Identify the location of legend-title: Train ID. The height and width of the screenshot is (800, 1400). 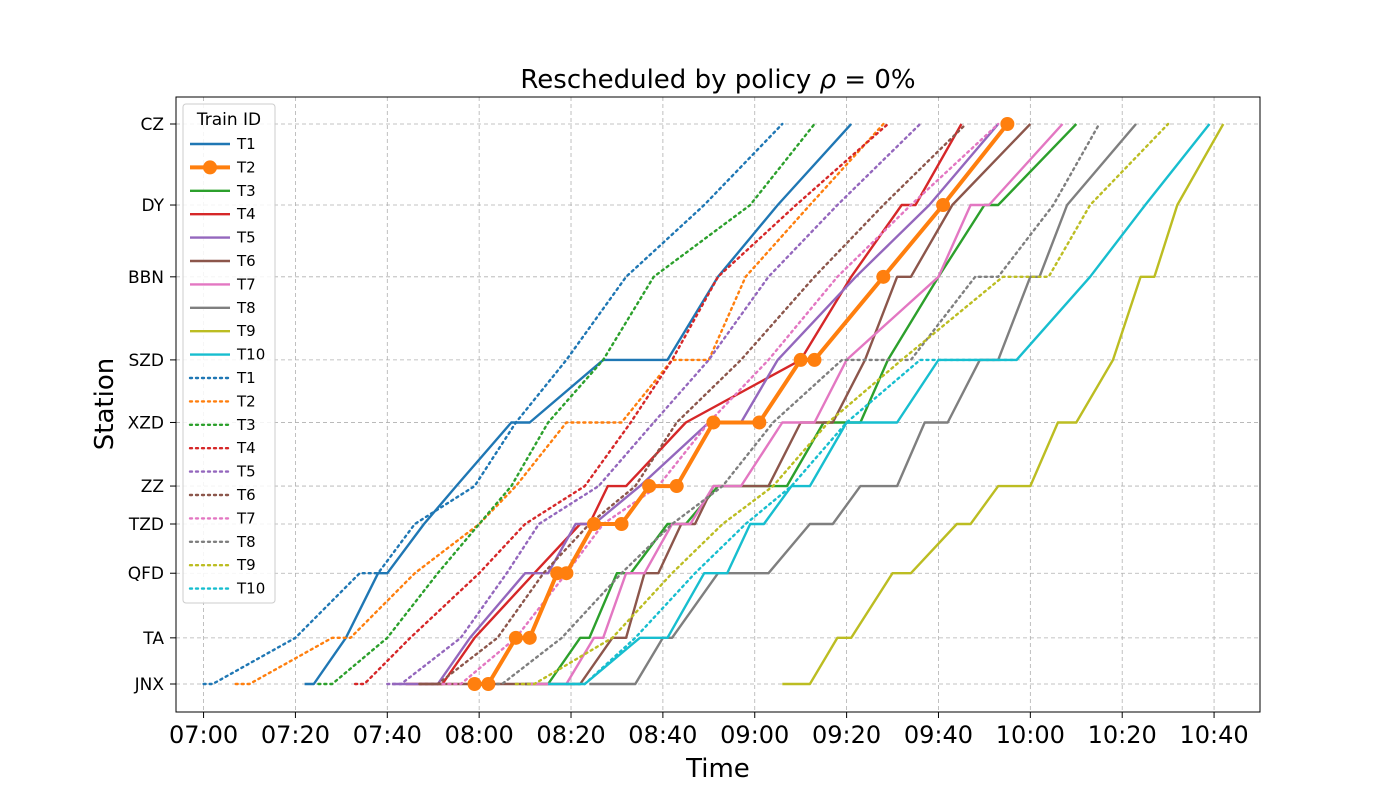
(228, 120).